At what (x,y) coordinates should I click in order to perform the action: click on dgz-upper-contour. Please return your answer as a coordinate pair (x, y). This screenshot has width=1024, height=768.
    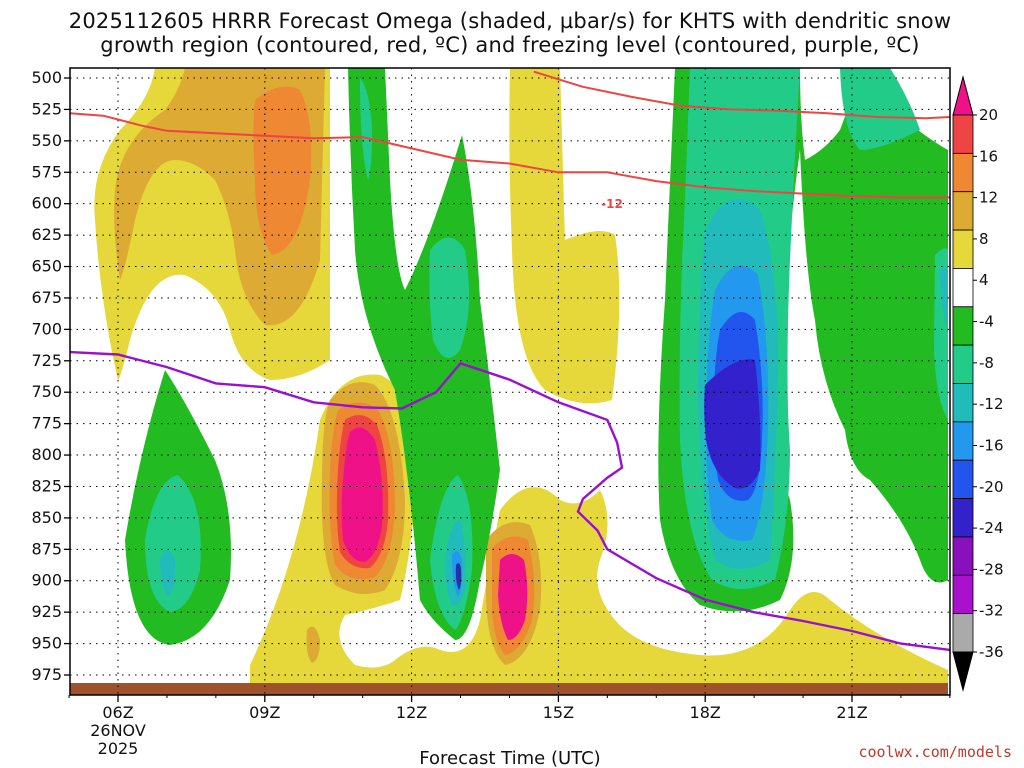
    Looking at the image, I should click on (510, 155).